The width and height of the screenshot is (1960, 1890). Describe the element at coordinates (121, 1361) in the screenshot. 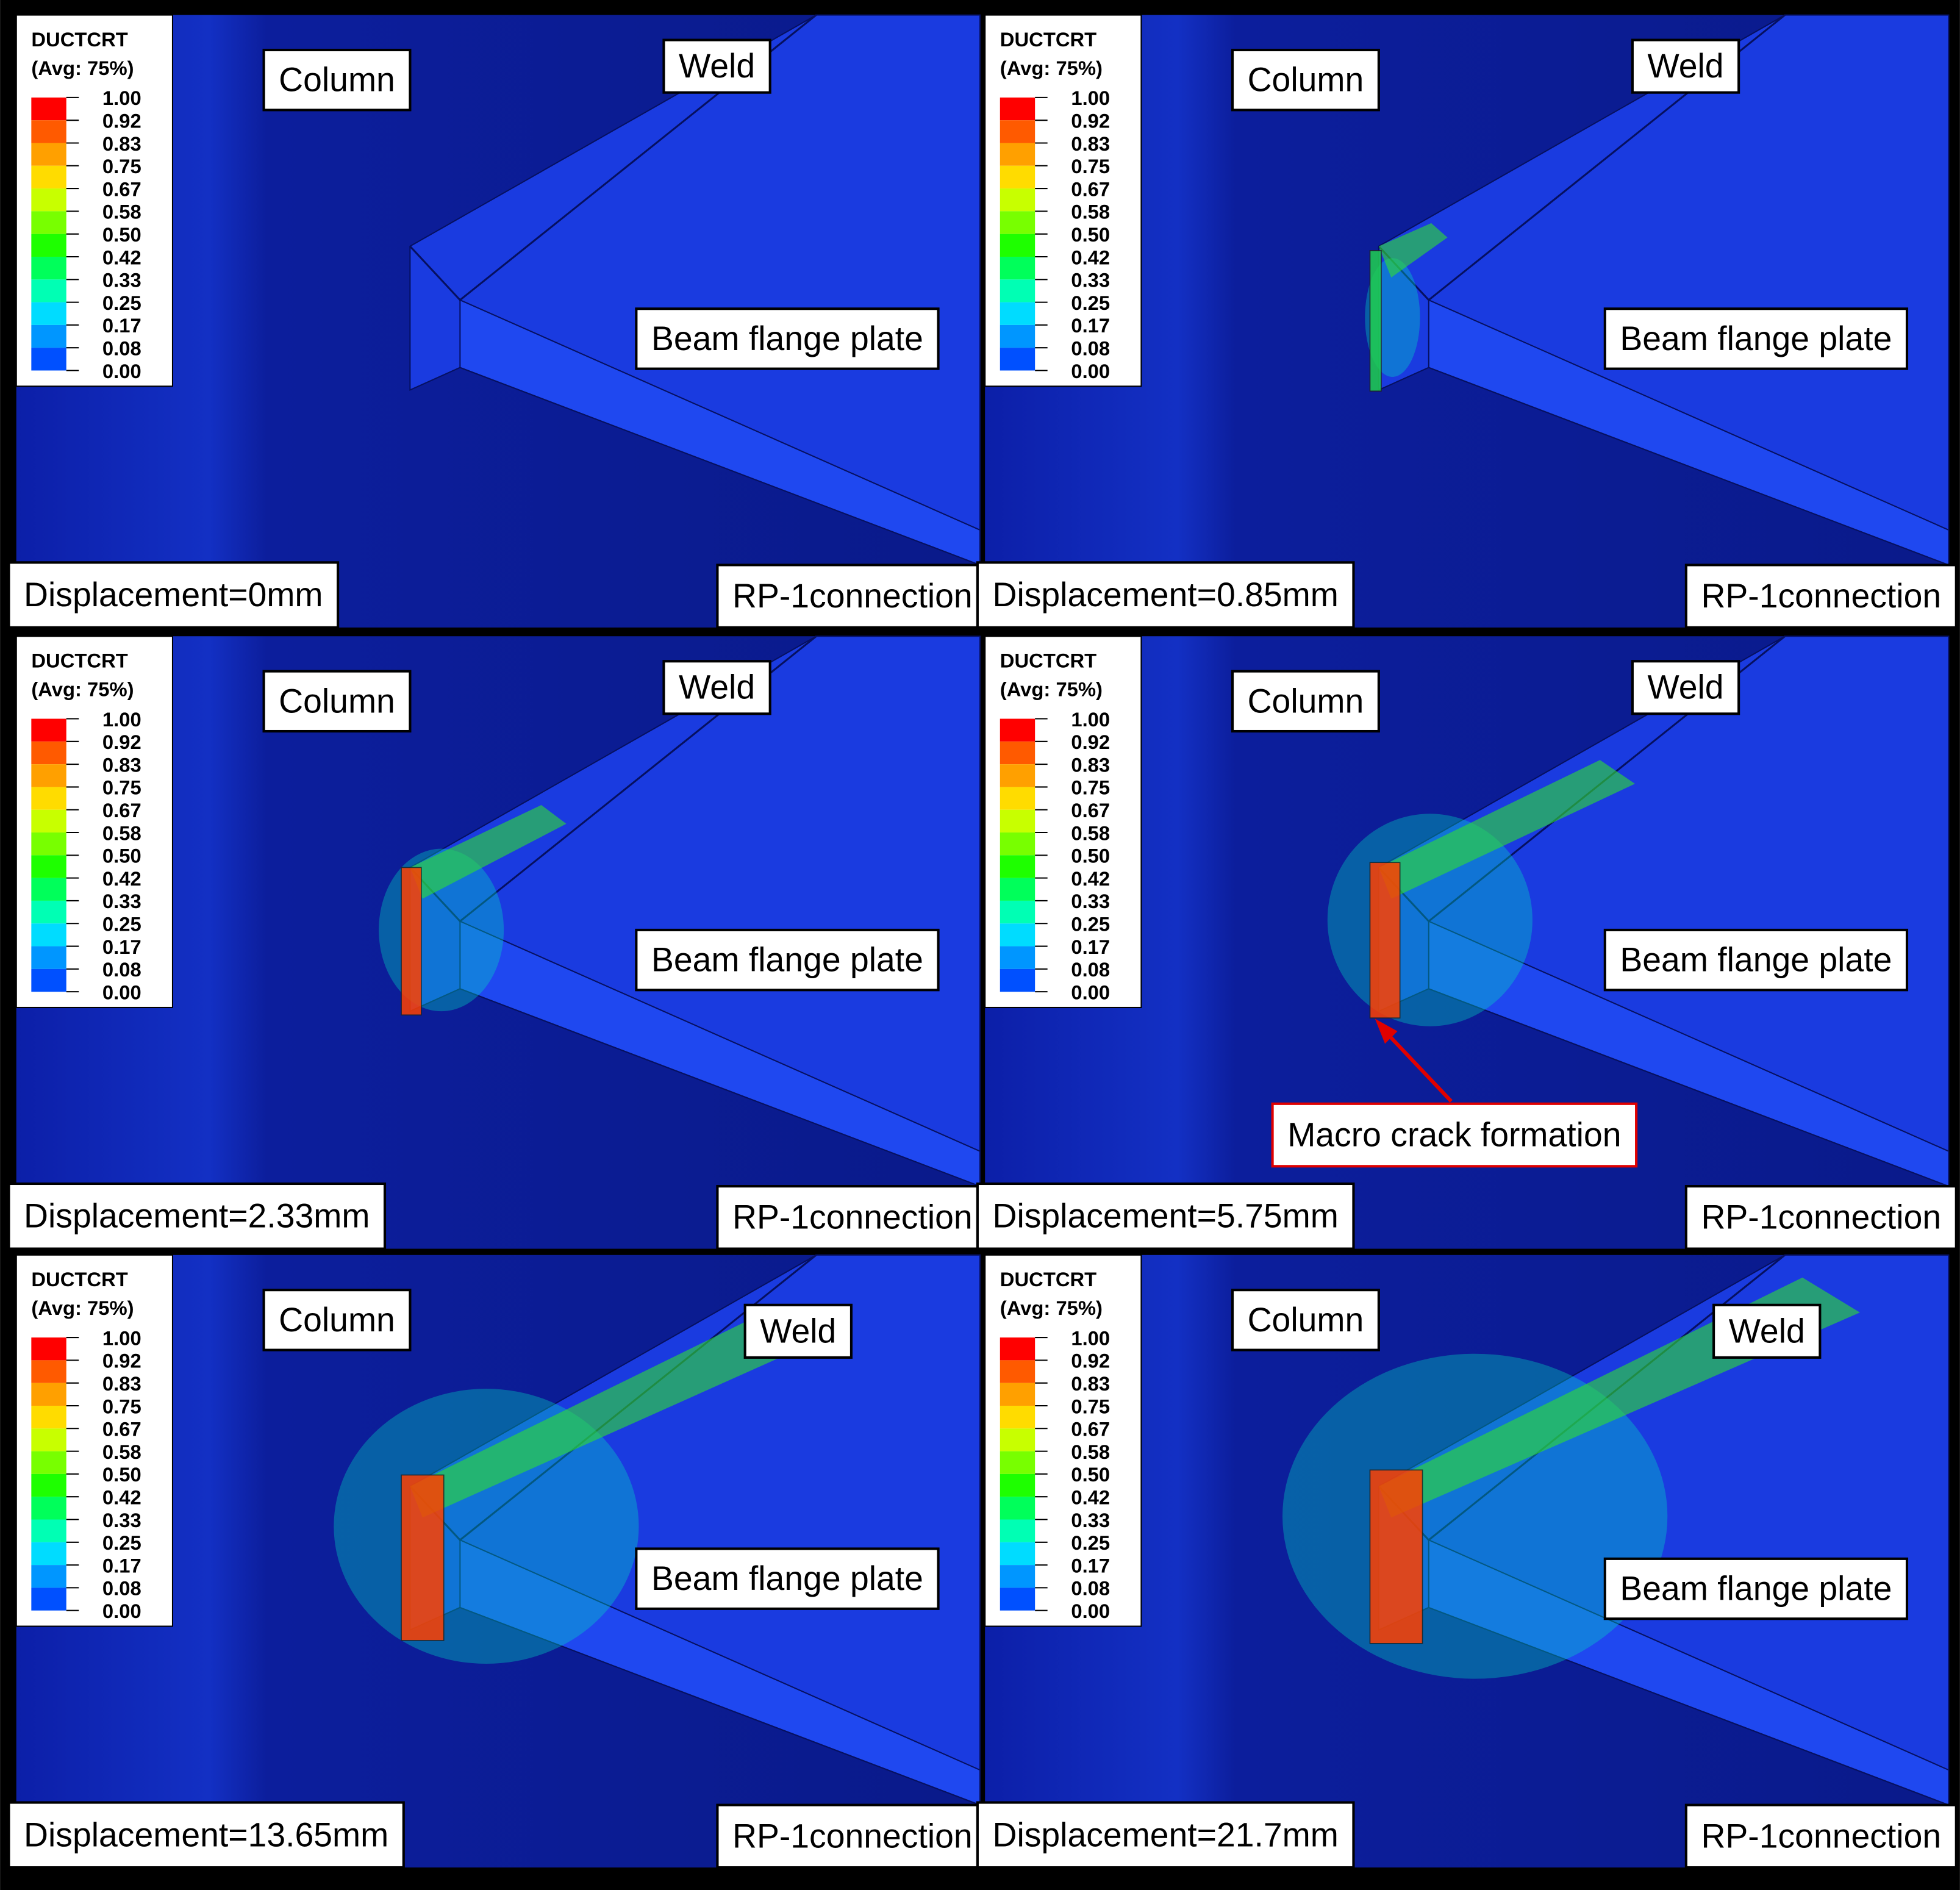

I see `legend-tick-label: 0.92` at that location.